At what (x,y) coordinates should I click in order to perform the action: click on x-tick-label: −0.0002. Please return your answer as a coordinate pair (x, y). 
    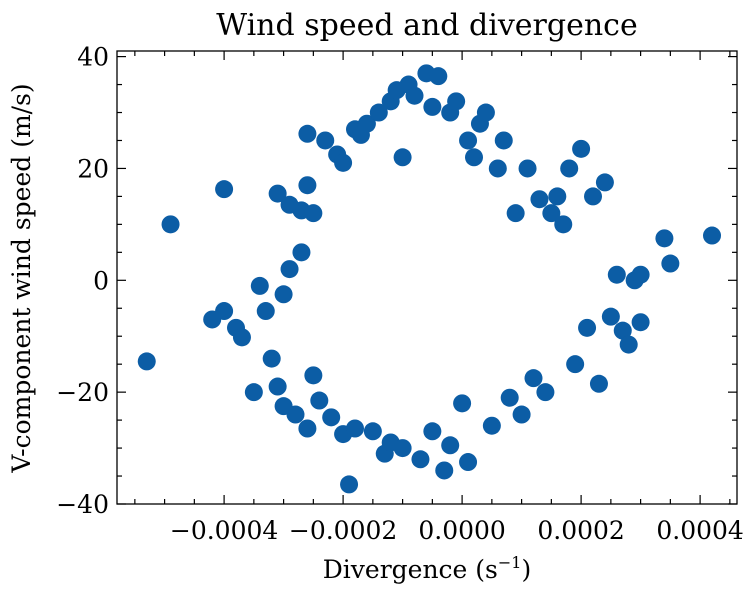
    Looking at the image, I should click on (343, 530).